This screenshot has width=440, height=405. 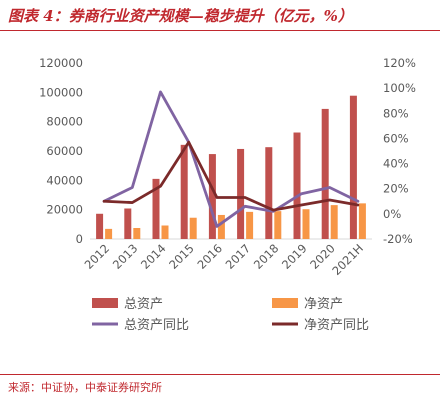 I want to click on x-tick-label: 2015, so click(x=181, y=256).